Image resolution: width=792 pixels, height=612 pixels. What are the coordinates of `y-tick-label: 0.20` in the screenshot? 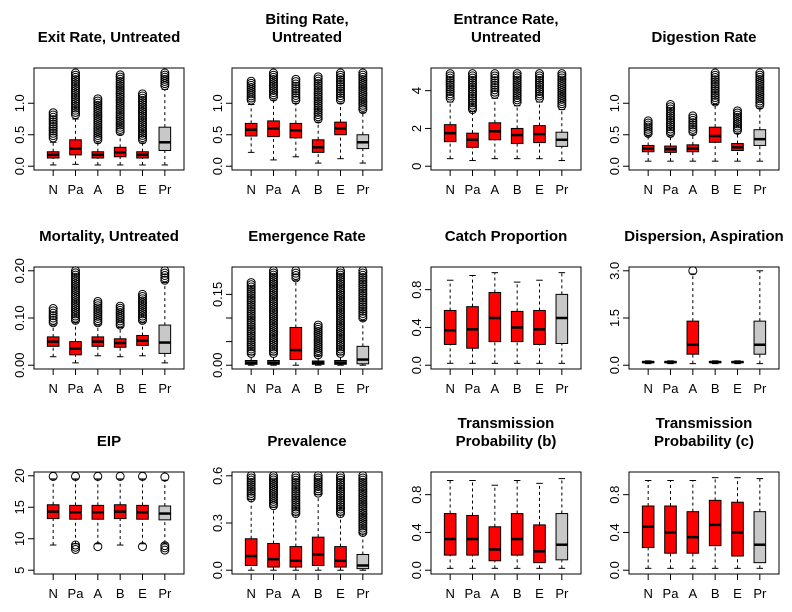 It's located at (19, 270).